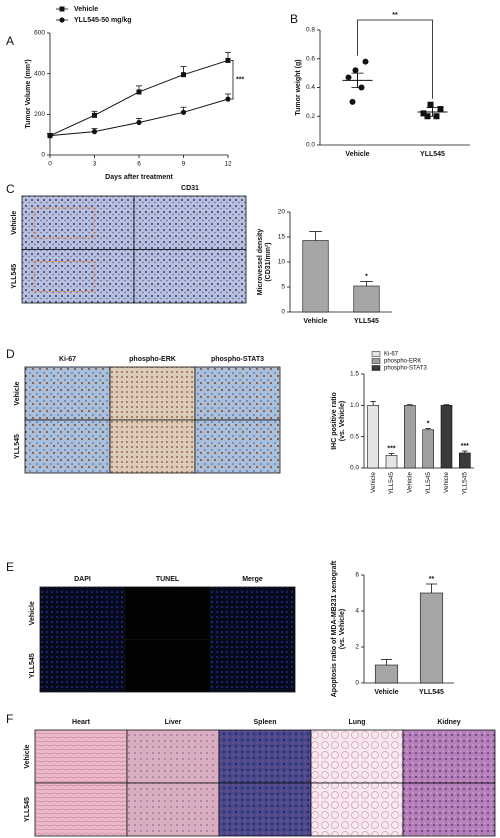 Image resolution: width=500 pixels, height=838 pixels. I want to click on column-label: Spleen, so click(265, 722).